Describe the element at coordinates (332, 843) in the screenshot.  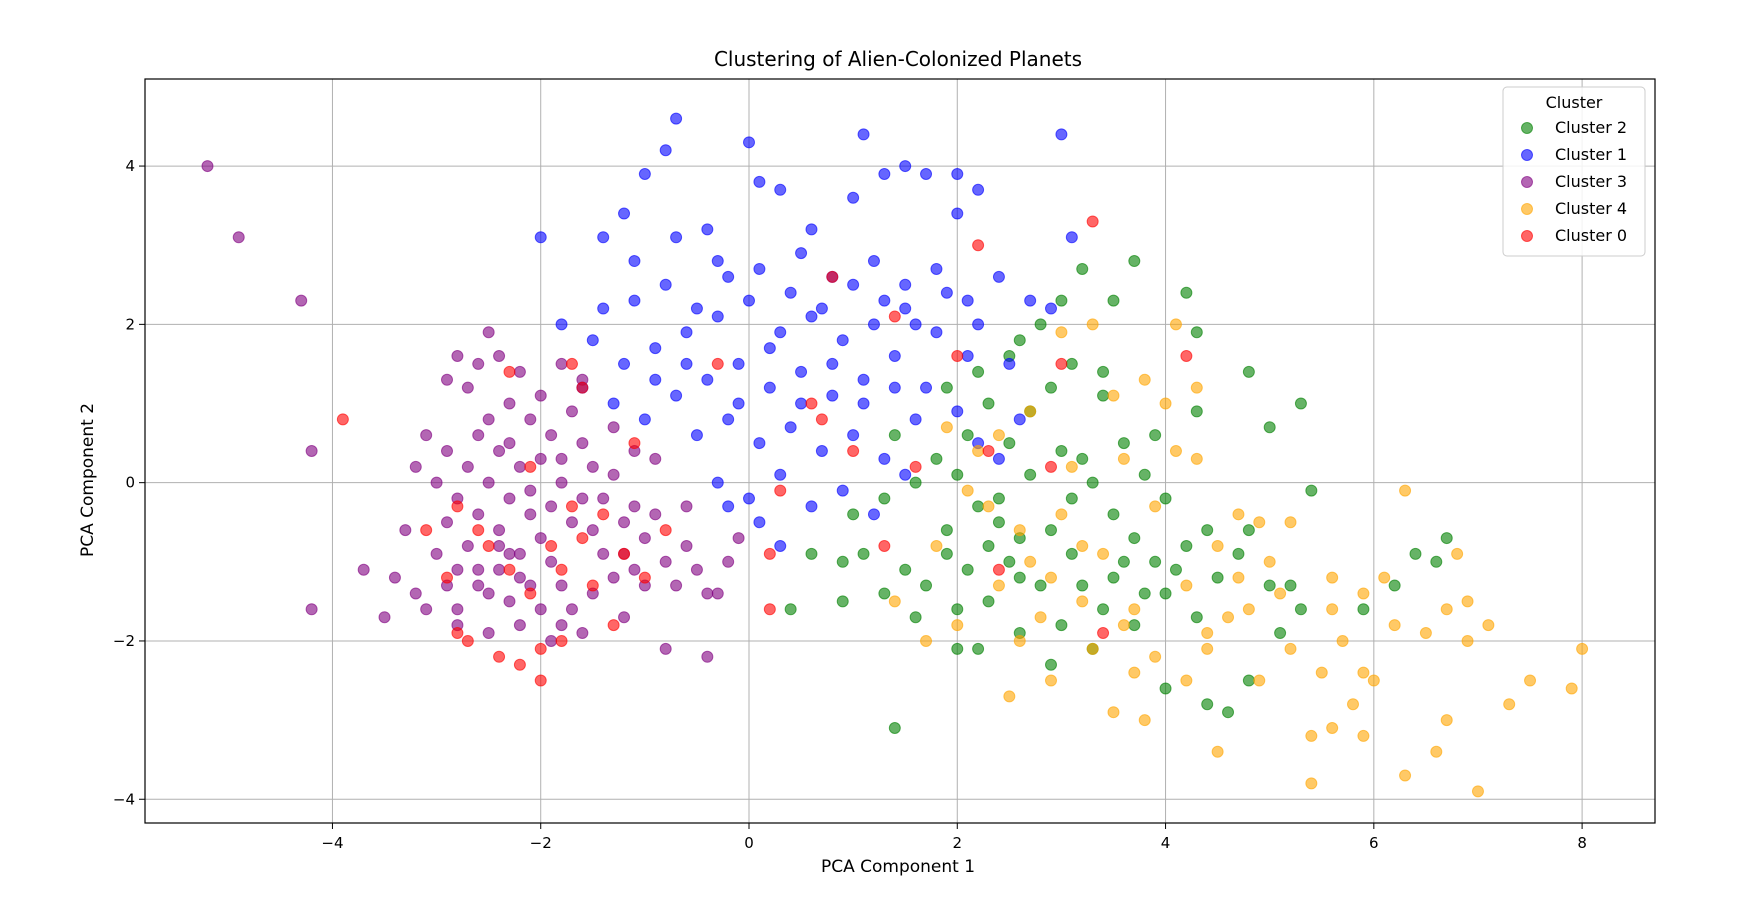
I see `x-tick-label: −4` at that location.